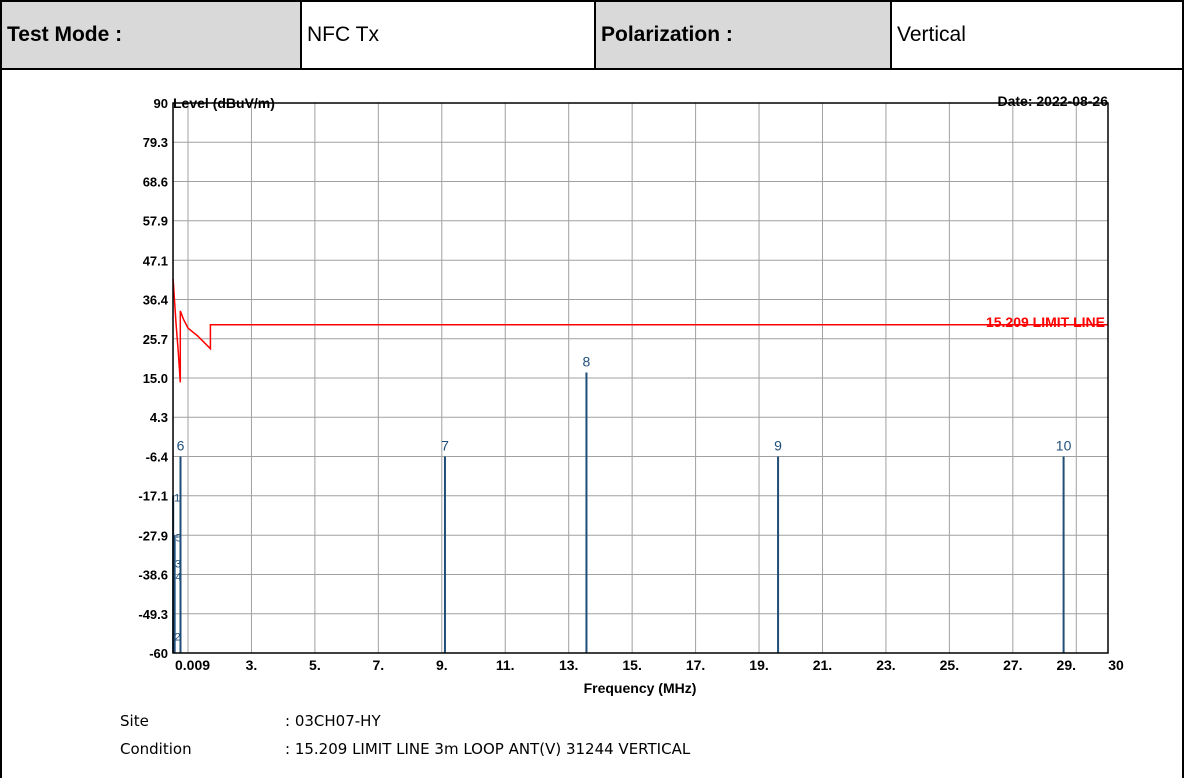 The width and height of the screenshot is (1184, 778). Describe the element at coordinates (1, 423) in the screenshot. I see `frame-left-border` at that location.